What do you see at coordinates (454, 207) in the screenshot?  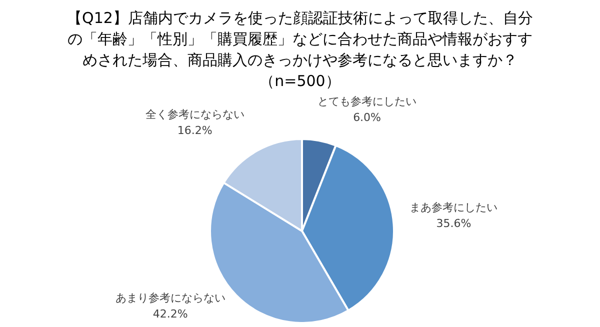 I see `slice-label: まあ参考にしたい` at bounding box center [454, 207].